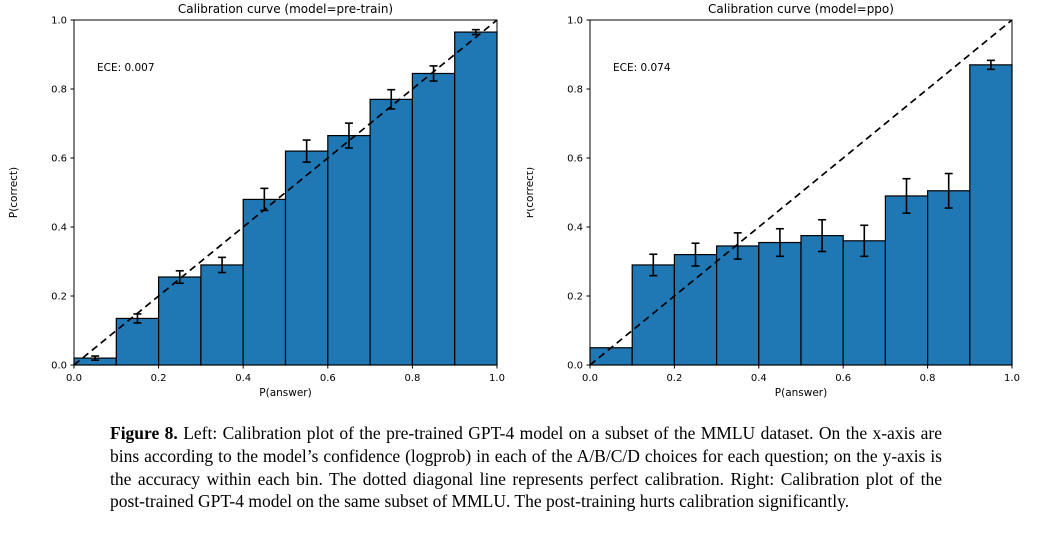 The image size is (1054, 544). What do you see at coordinates (285, 9) in the screenshot?
I see `chart-title: Calibration curve (model=pre-train)` at bounding box center [285, 9].